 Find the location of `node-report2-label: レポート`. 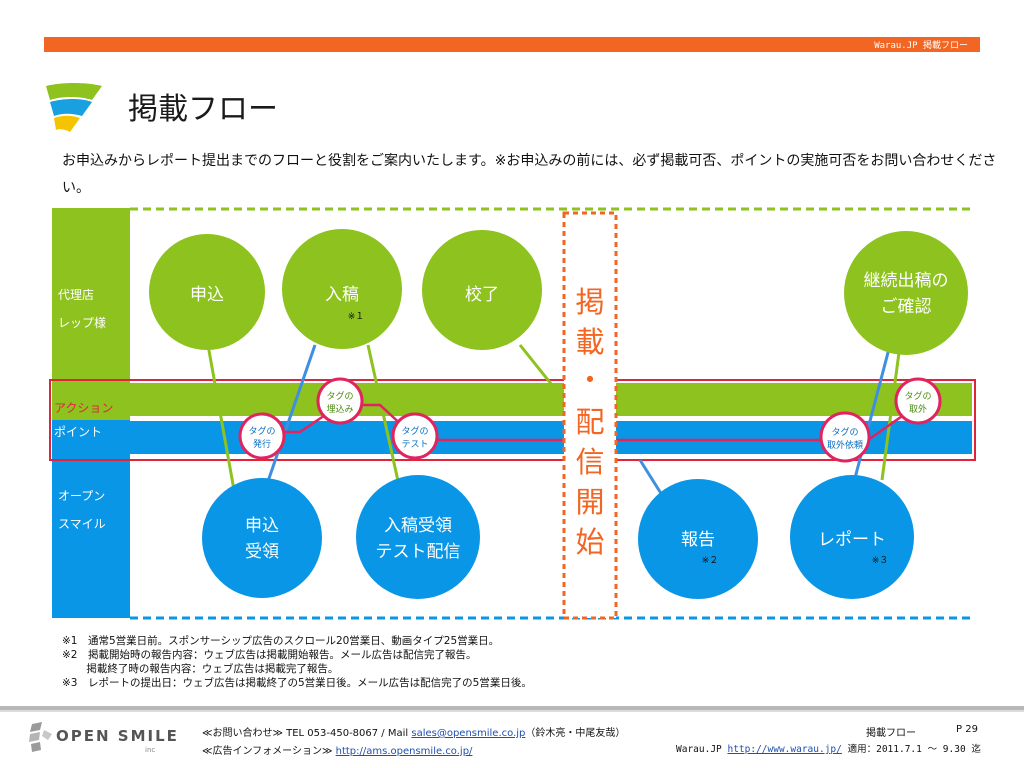

node-report2-label: レポート is located at coordinates (852, 540).